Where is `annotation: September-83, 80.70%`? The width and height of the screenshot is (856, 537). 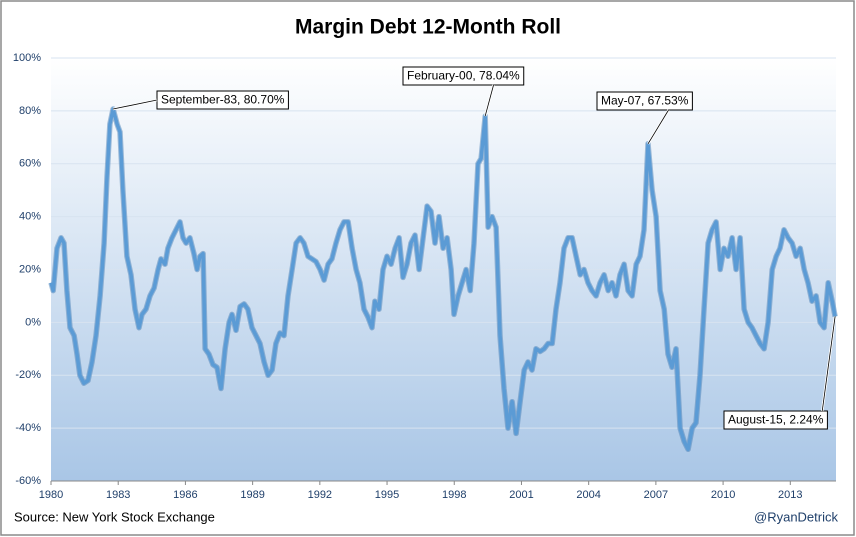
annotation: September-83, 80.70% is located at coordinates (200, 100).